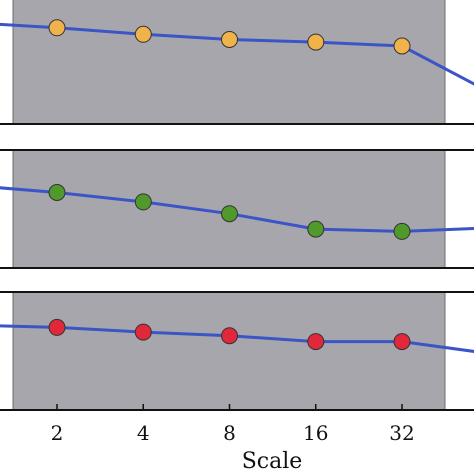  Describe the element at coordinates (402, 342) in the screenshot. I see `panel-3-point-x32` at that location.